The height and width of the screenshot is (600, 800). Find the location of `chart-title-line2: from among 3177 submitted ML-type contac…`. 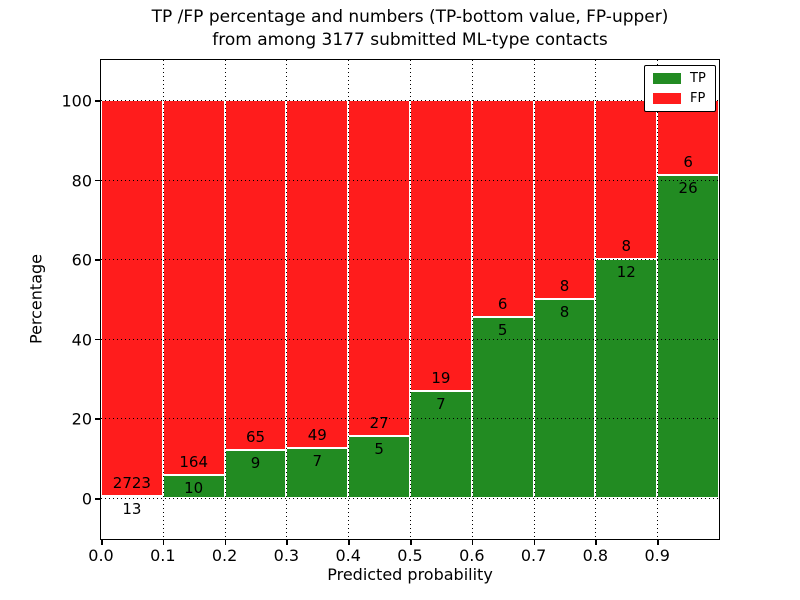

chart-title-line2: from among 3177 submitted ML-type contac… is located at coordinates (410, 40).